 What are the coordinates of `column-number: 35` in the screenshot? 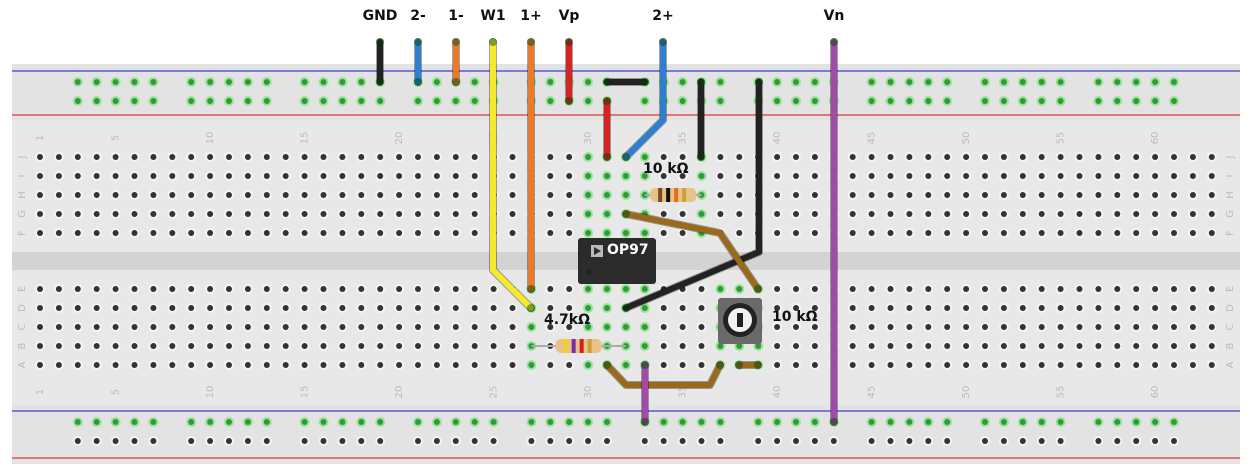 It's located at (683, 392).